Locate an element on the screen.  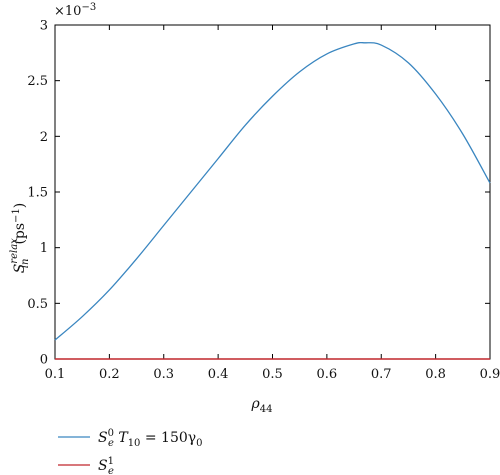
y-tick-label: 0.5 is located at coordinates (37, 304).